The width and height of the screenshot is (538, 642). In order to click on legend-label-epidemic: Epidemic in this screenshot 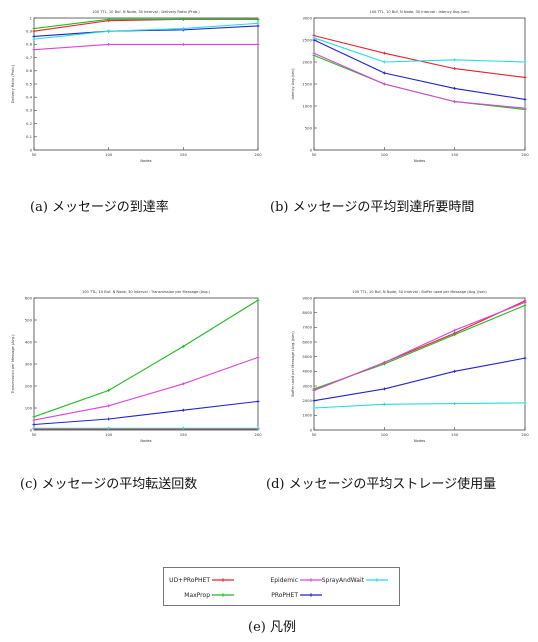, I will do `click(284, 580)`.